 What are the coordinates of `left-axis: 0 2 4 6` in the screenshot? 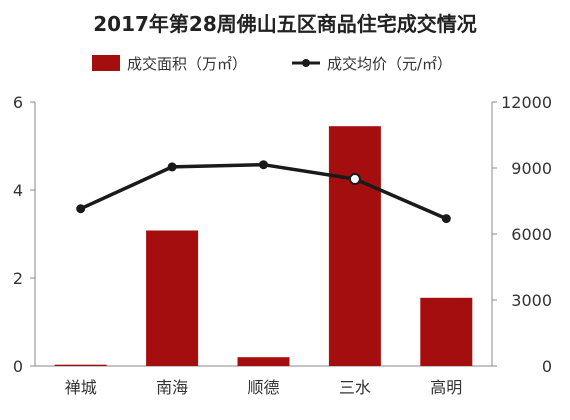 It's located at (24, 234).